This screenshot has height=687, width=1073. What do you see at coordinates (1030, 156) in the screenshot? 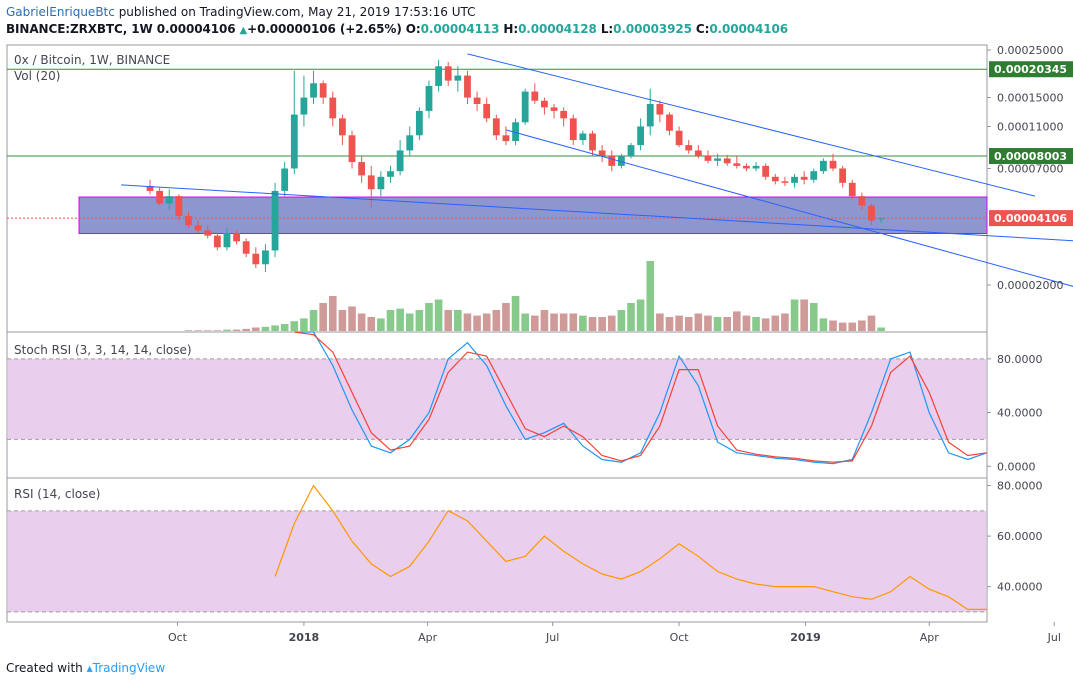
I see `level-price-label: 0.00008003` at bounding box center [1030, 156].